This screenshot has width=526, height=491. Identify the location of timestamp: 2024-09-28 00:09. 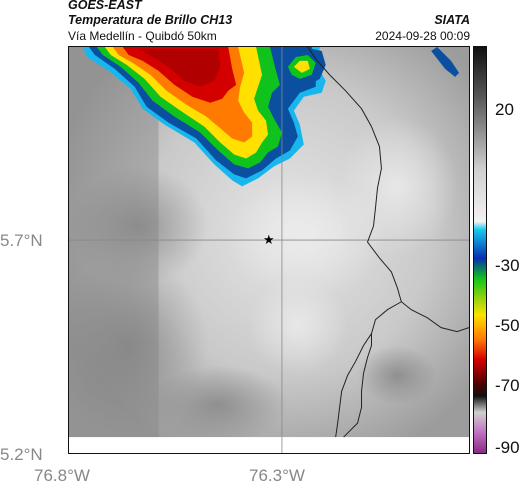
(422, 36).